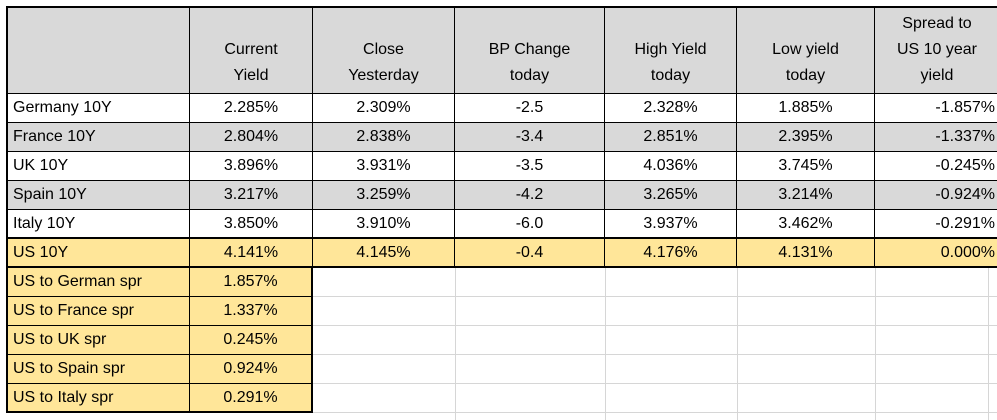  Describe the element at coordinates (806, 51) in the screenshot. I see `col-header-low-yield: Low yield today` at that location.